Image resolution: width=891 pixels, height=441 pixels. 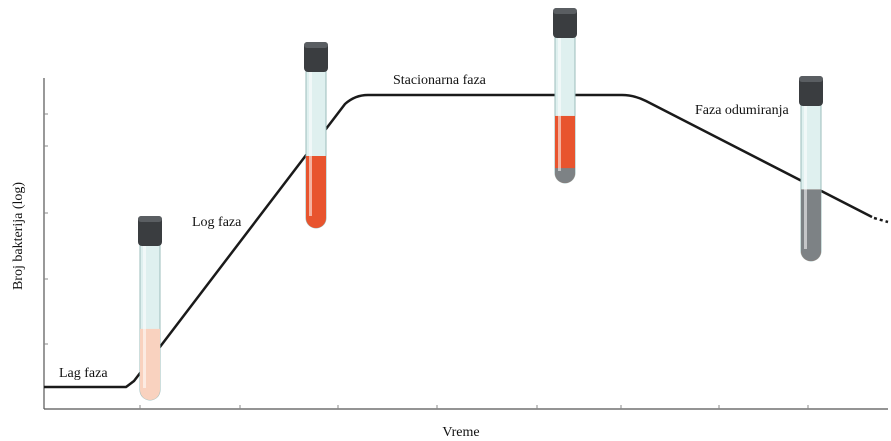 What do you see at coordinates (811, 169) in the screenshot?
I see `test-tube-death` at bounding box center [811, 169].